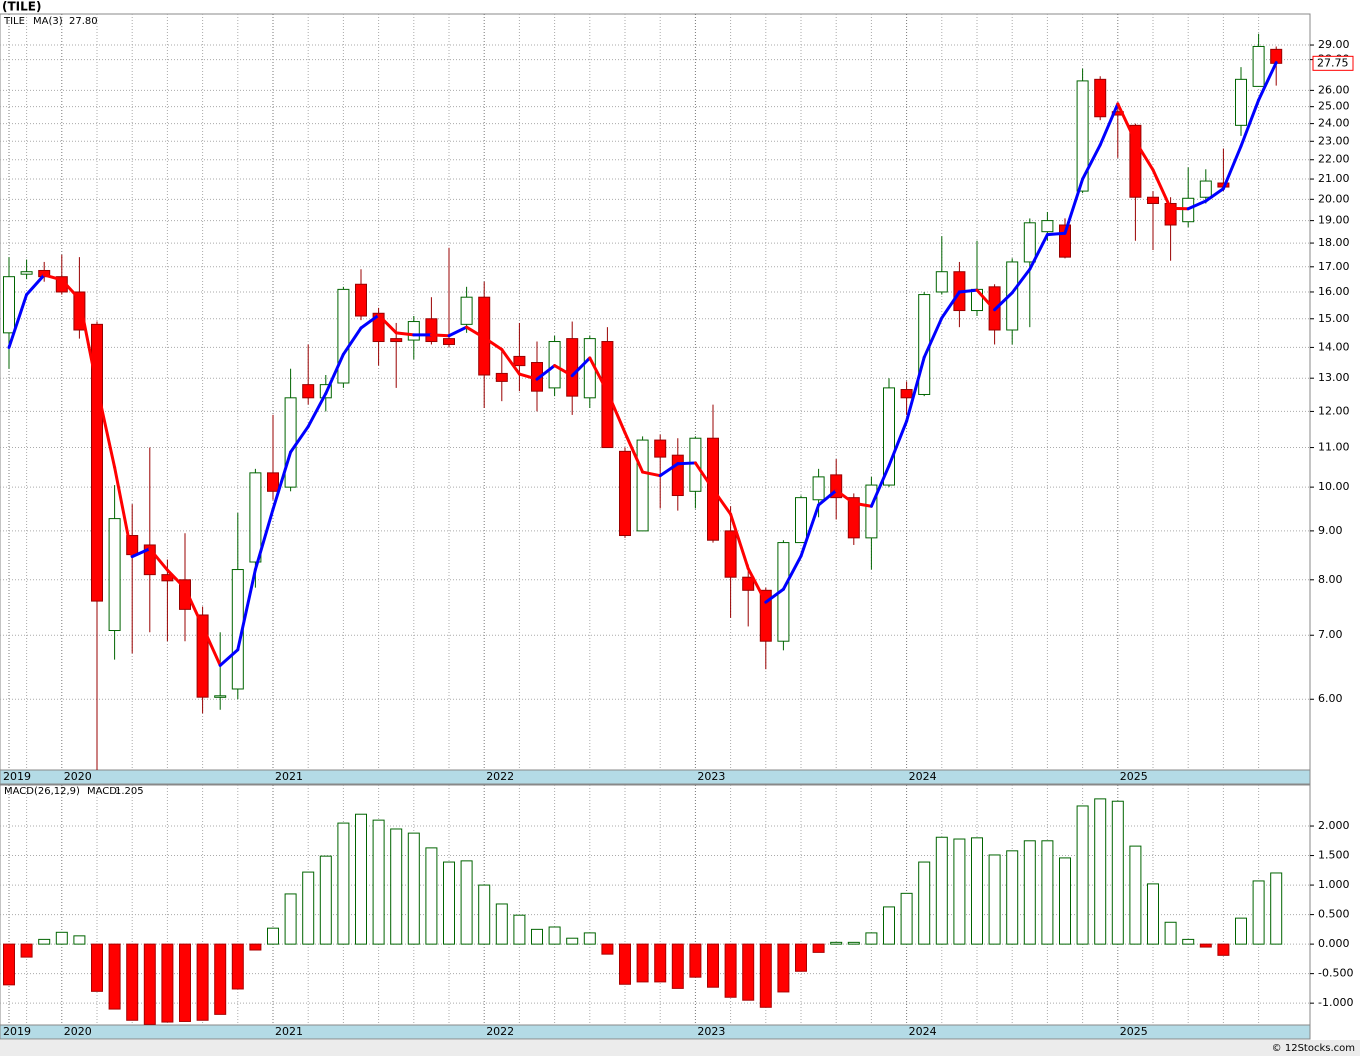  Describe the element at coordinates (655, 777) in the screenshot. I see `time-band` at that location.